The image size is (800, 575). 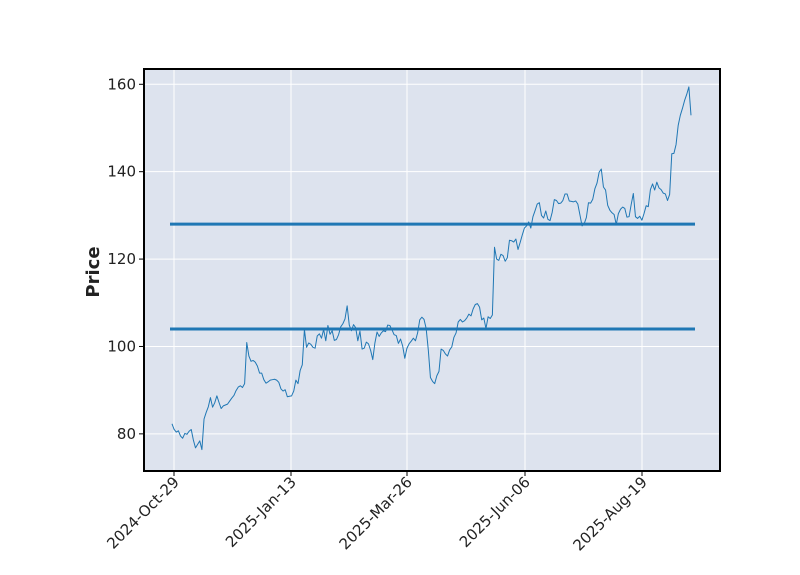 I want to click on x-tick-label: 2025-Jun-06, so click(x=495, y=512).